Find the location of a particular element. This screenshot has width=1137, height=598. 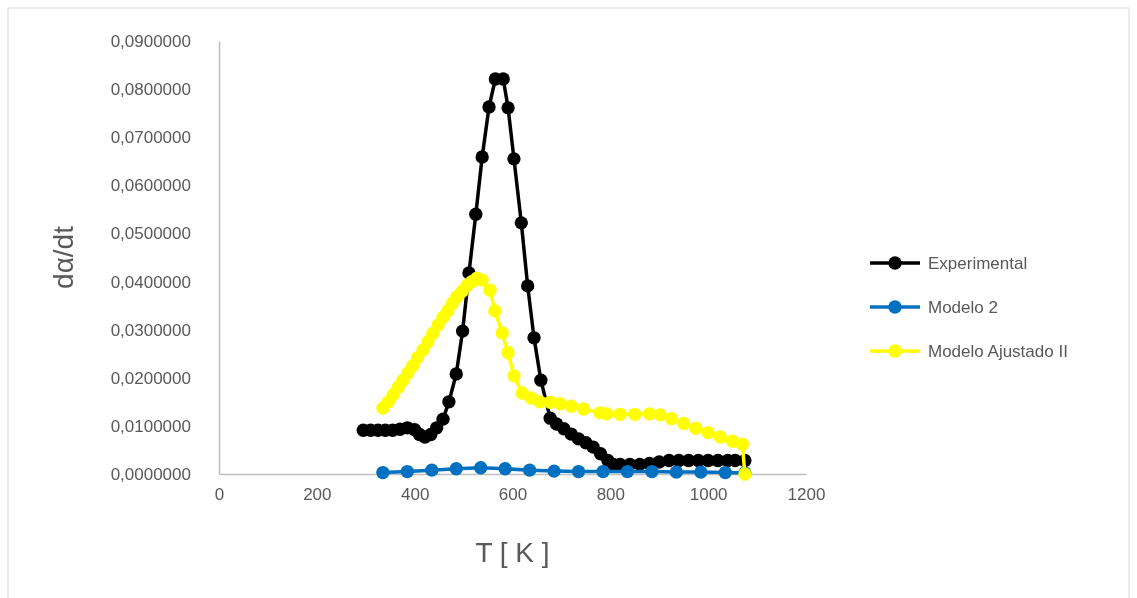

y-axis-title: dα/dt is located at coordinates (63, 257).